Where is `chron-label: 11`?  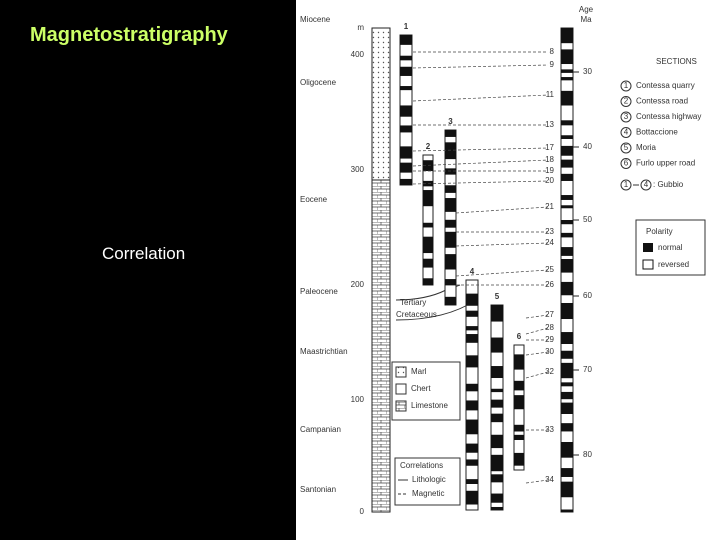
chron-label: 11 is located at coordinates (550, 94).